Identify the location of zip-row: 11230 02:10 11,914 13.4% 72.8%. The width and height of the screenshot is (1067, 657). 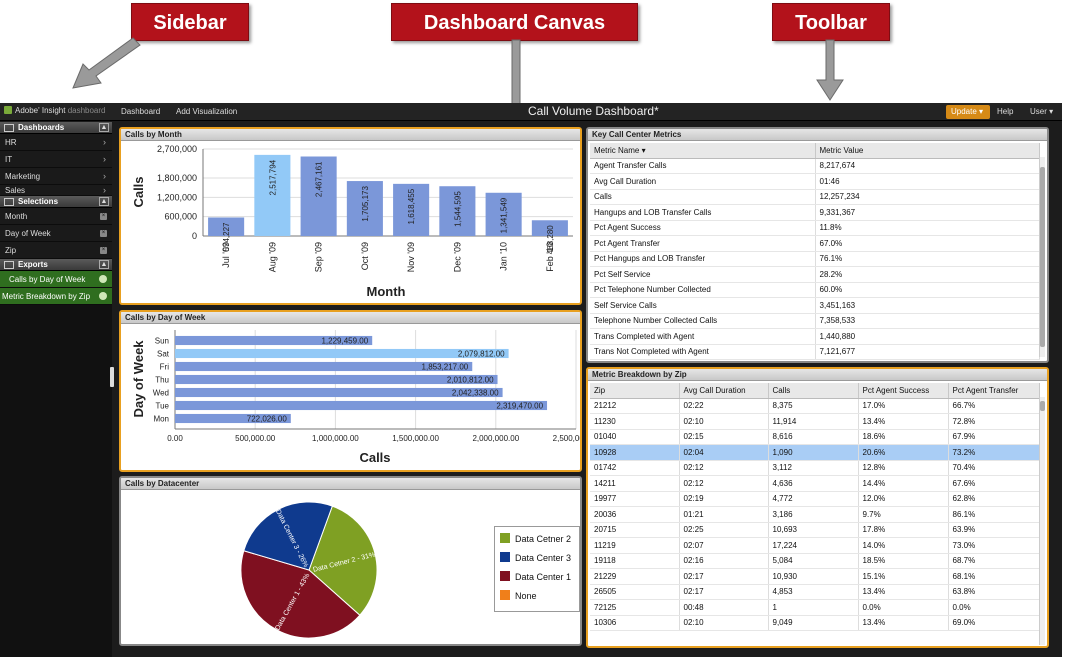
(815, 421).